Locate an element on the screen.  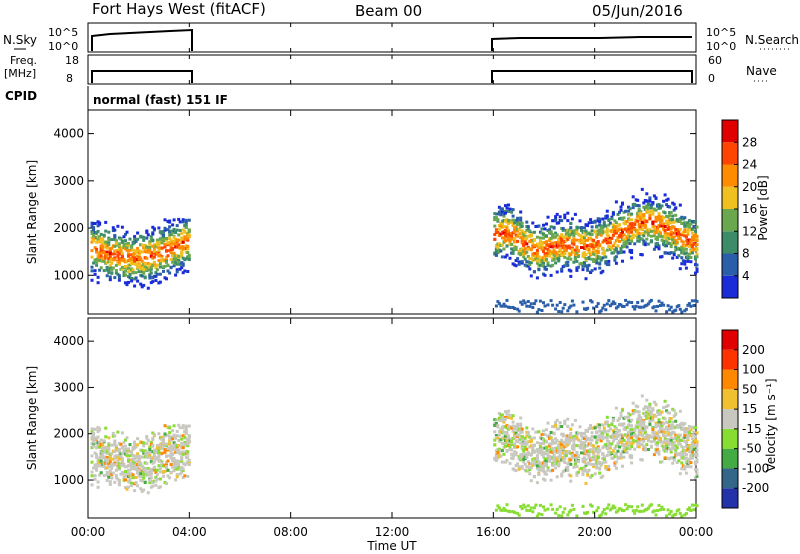
velocity-colorbar-frame is located at coordinates (730, 419).